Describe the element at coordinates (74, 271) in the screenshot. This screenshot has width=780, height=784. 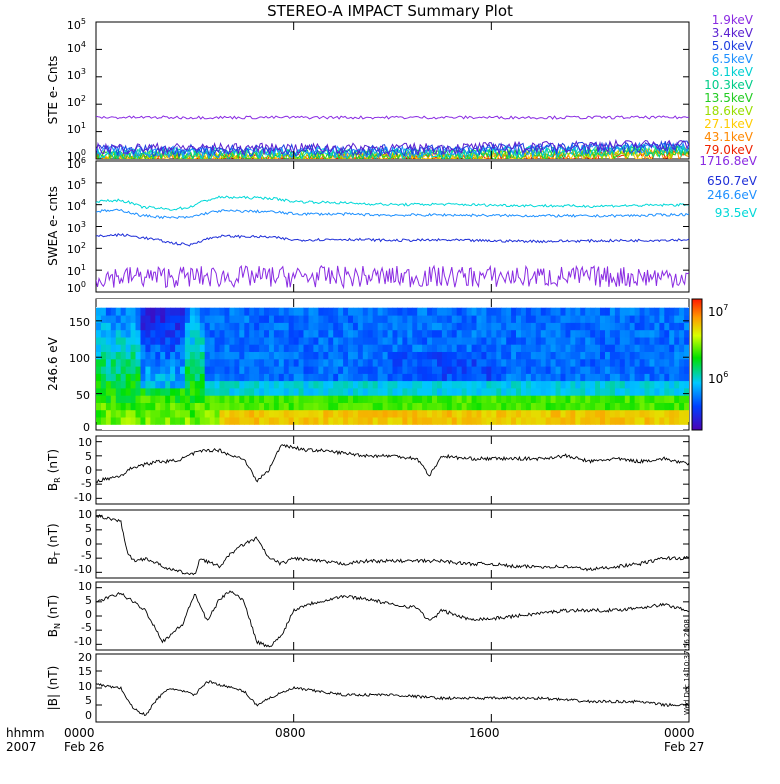
I see `swea-tick-base: 10` at that location.